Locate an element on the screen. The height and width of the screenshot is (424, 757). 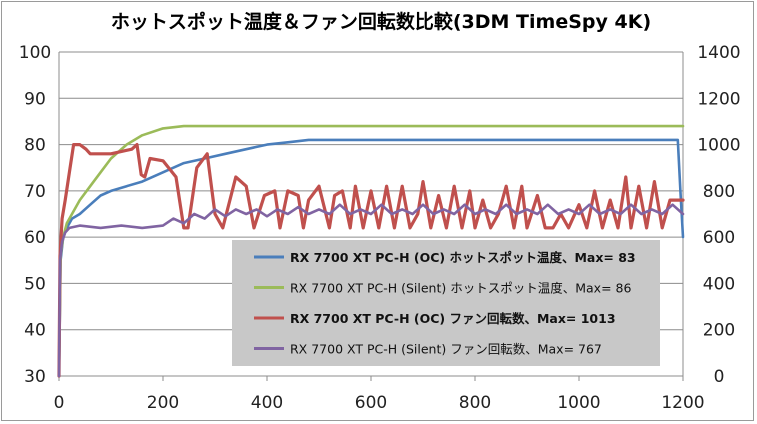
y-left-tick-label: 30 is located at coordinates (35, 377).